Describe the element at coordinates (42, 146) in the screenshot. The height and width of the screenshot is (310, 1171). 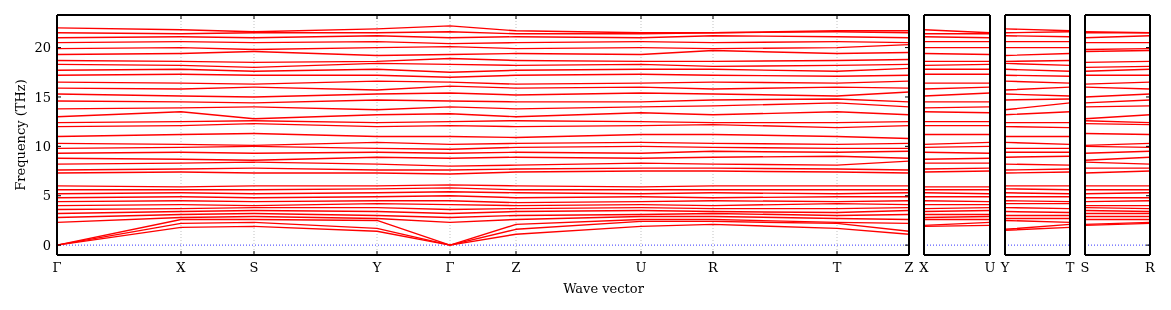
I see `y-tick-label: 10` at that location.